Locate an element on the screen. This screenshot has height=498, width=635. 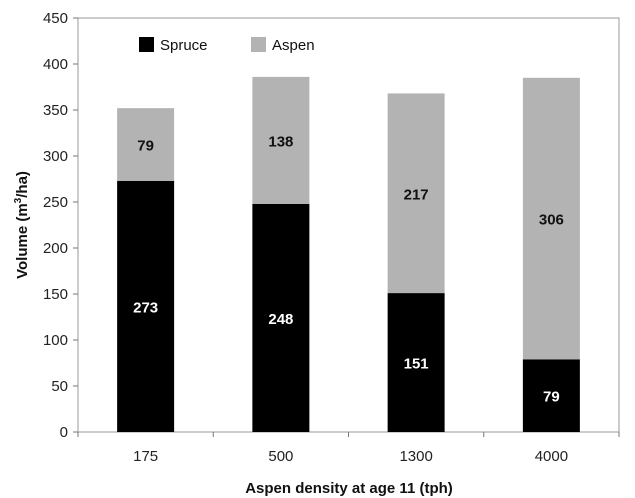
x-tick-label-0: 175 is located at coordinates (145, 456).